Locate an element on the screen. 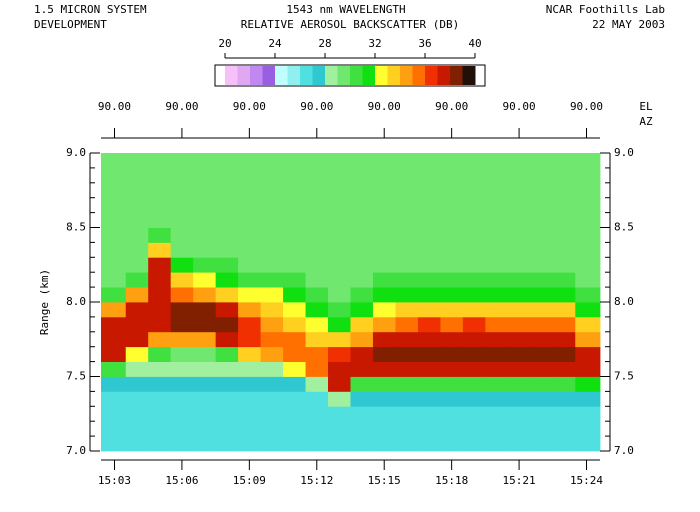  y-tick-label: 8.0 is located at coordinates (76, 301).